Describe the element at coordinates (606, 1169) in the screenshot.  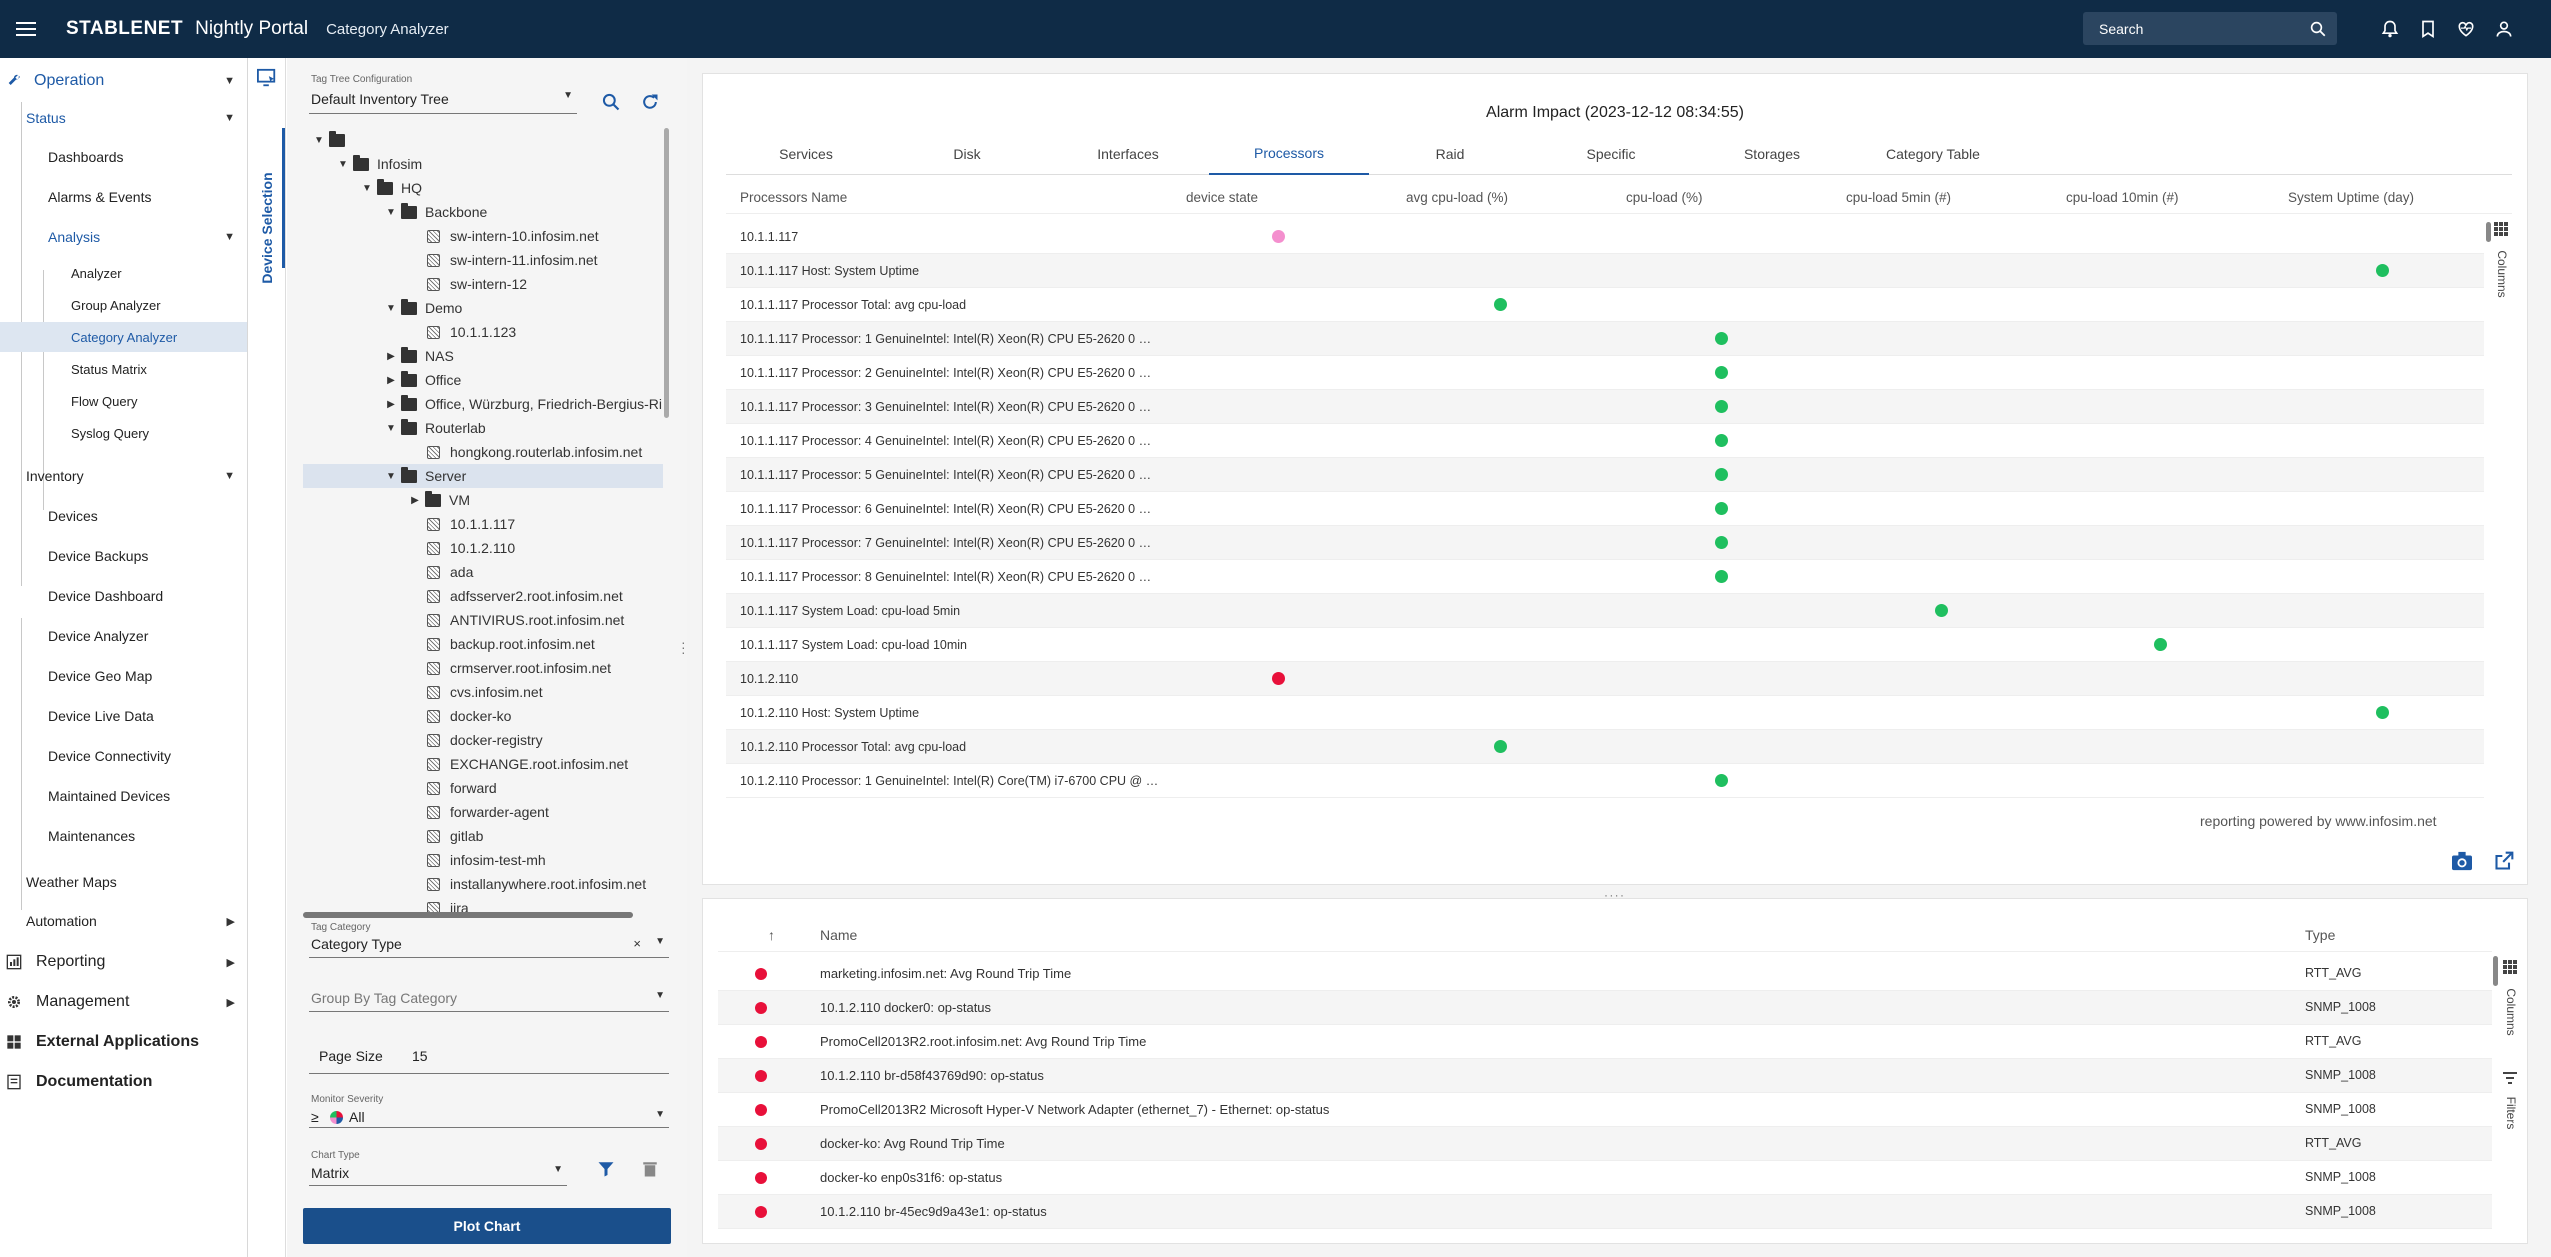
I see `filter-icon` at that location.